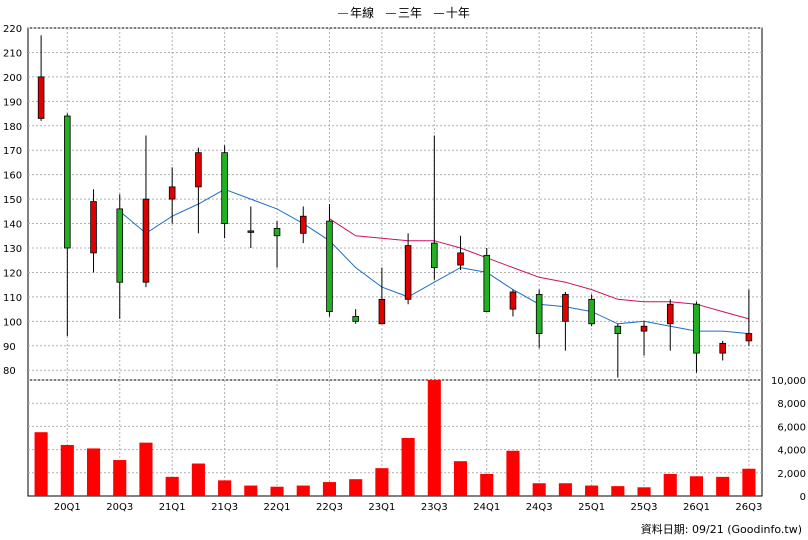  What do you see at coordinates (791, 404) in the screenshot?
I see `volume-tick-label: 8,000` at bounding box center [791, 404].